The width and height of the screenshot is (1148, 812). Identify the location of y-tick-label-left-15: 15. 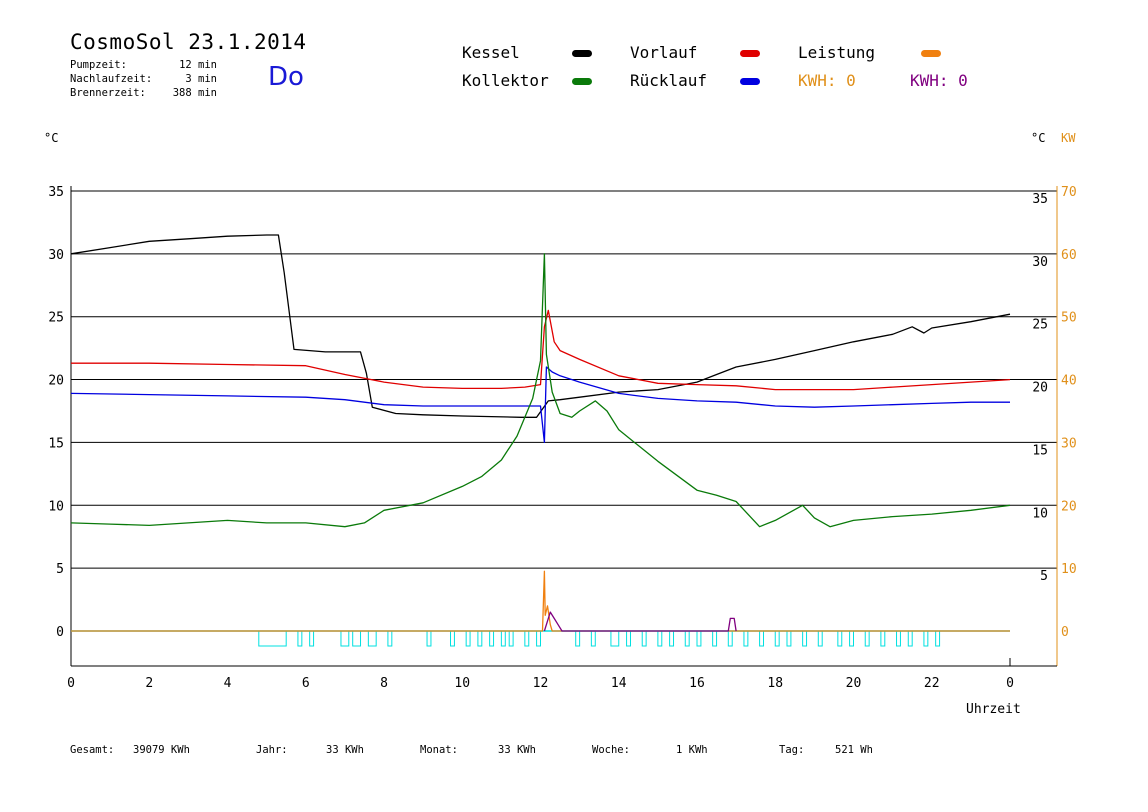
(56, 443).